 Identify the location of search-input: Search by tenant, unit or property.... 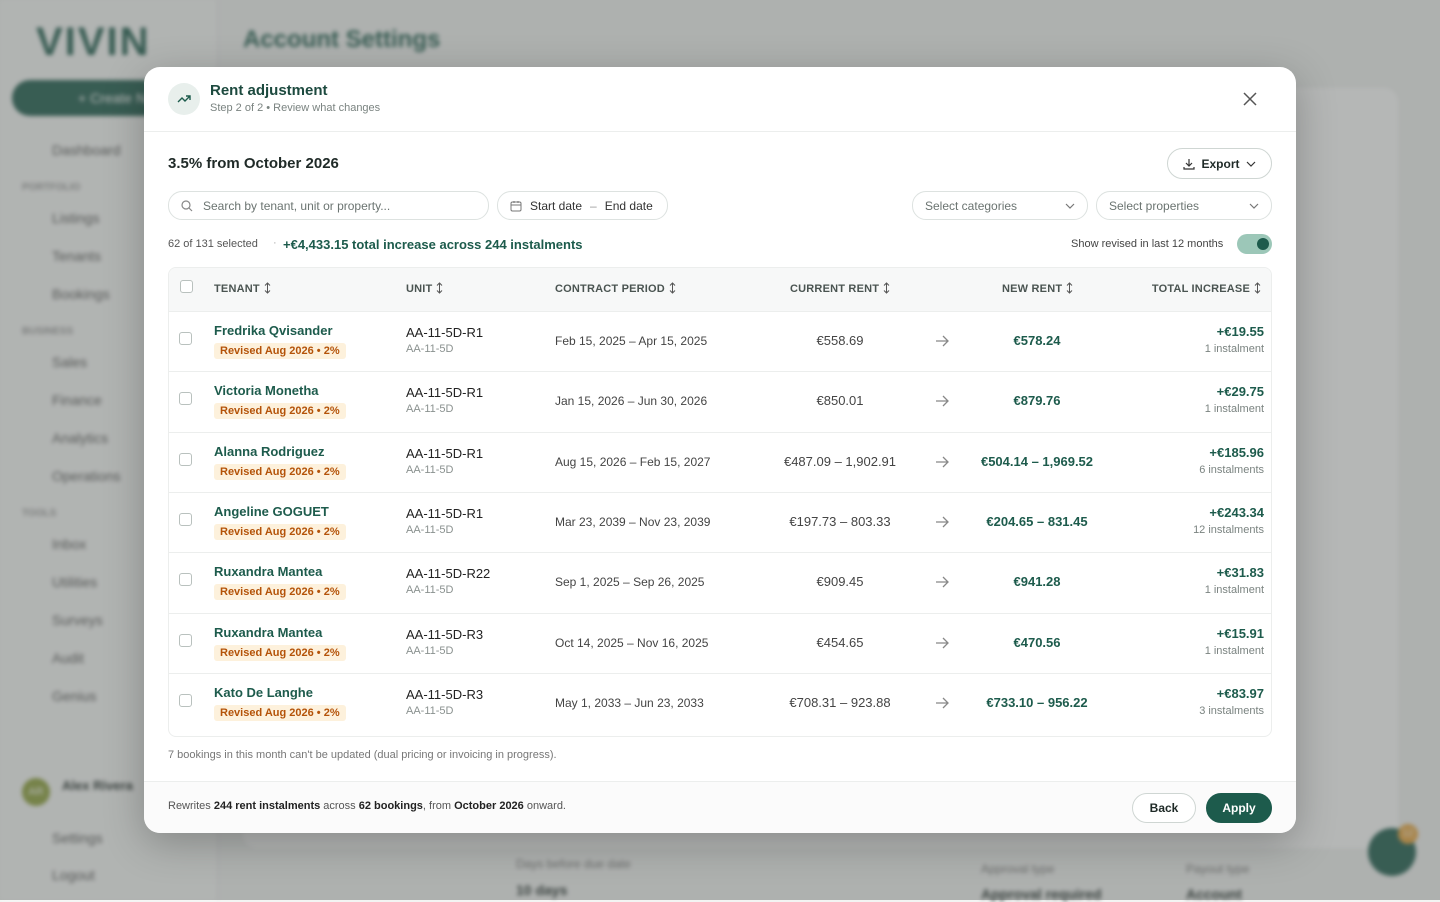
(328, 205).